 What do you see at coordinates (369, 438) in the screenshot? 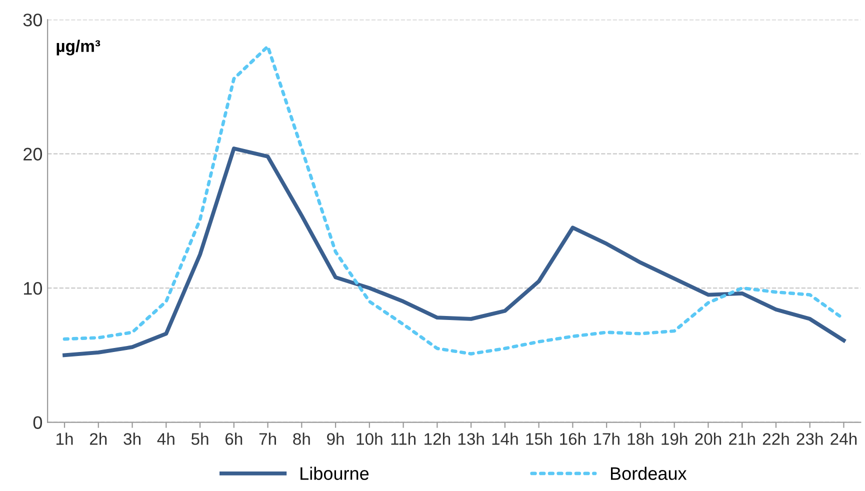
I see `x-tick-label: 10h` at bounding box center [369, 438].